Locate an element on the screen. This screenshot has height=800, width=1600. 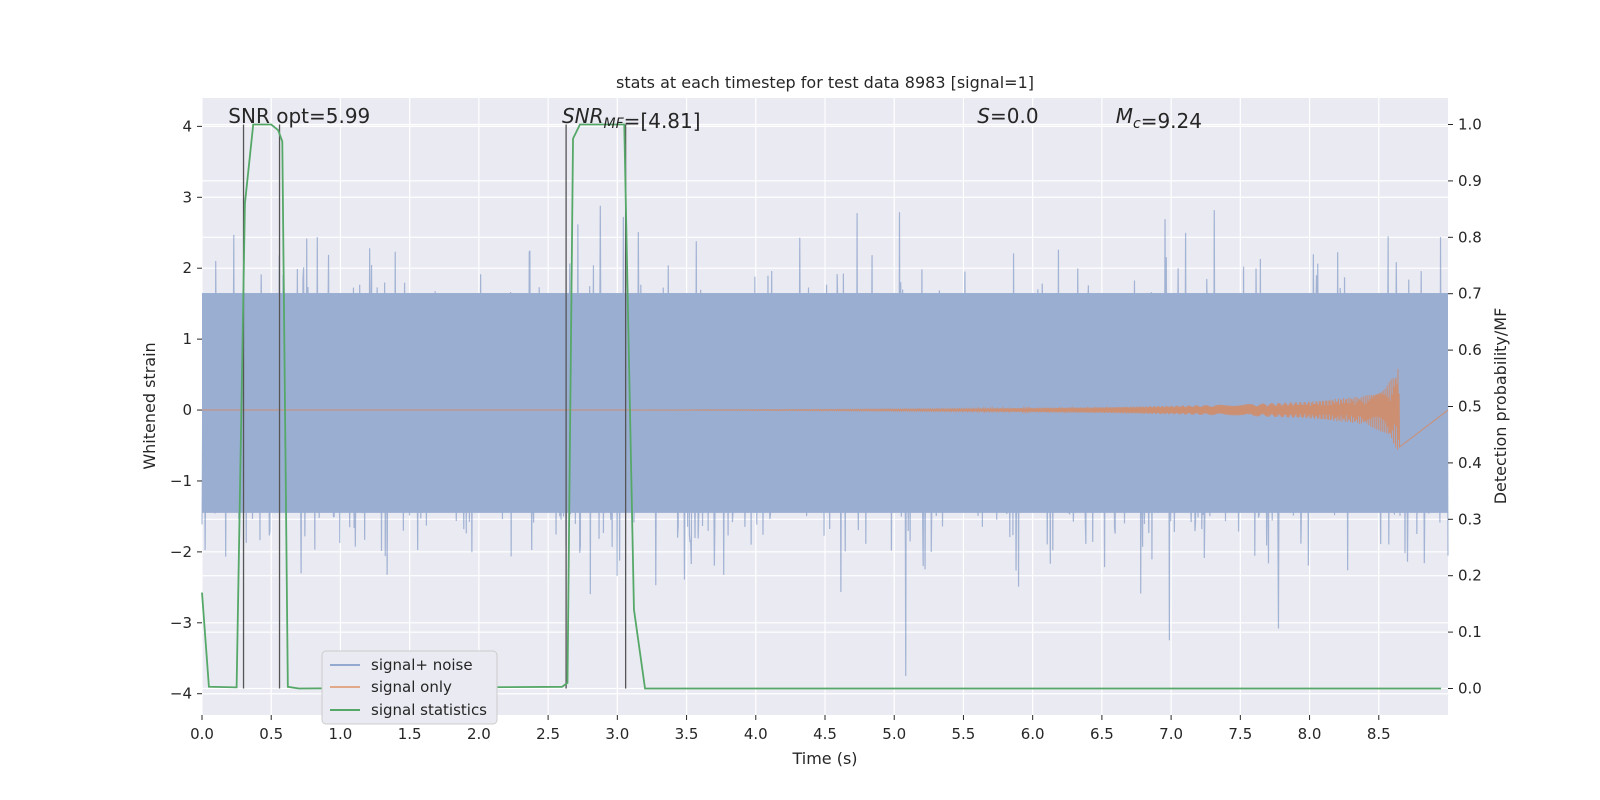
y-axis-right-label: Detection probability/MF is located at coordinates (1500, 406).